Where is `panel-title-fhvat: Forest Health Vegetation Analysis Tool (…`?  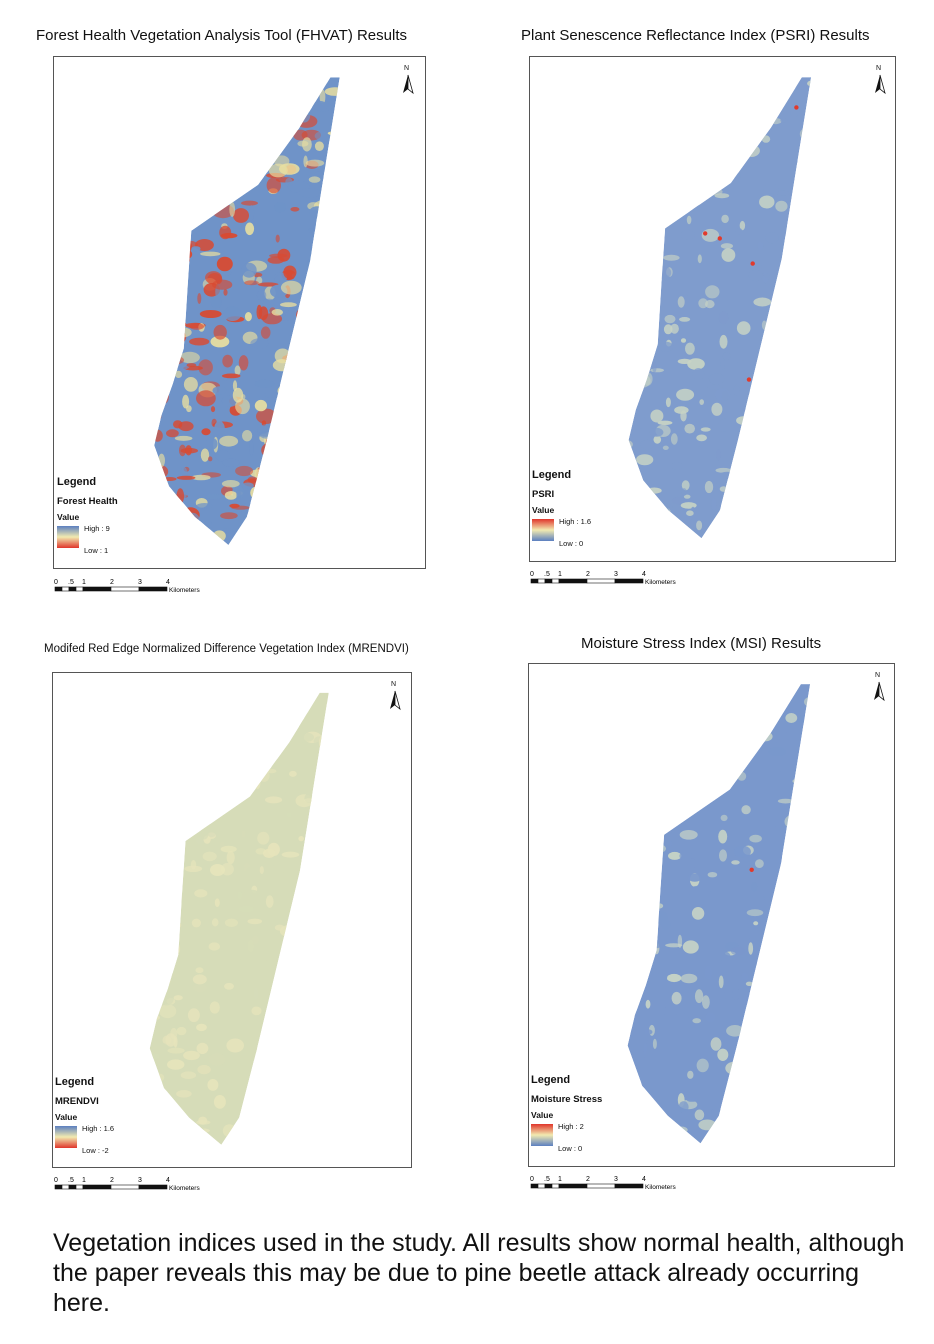 panel-title-fhvat: Forest Health Vegetation Analysis Tool (… is located at coordinates (221, 35).